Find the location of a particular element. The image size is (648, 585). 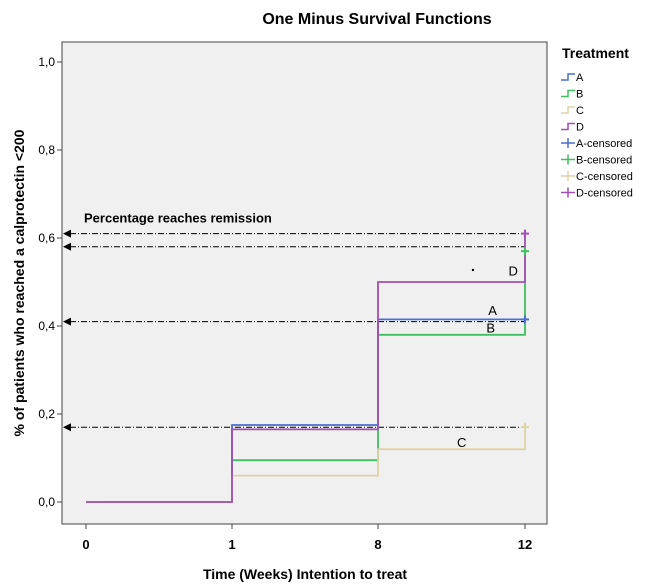

remission-annotation: Percentage reaches remission is located at coordinates (178, 218).